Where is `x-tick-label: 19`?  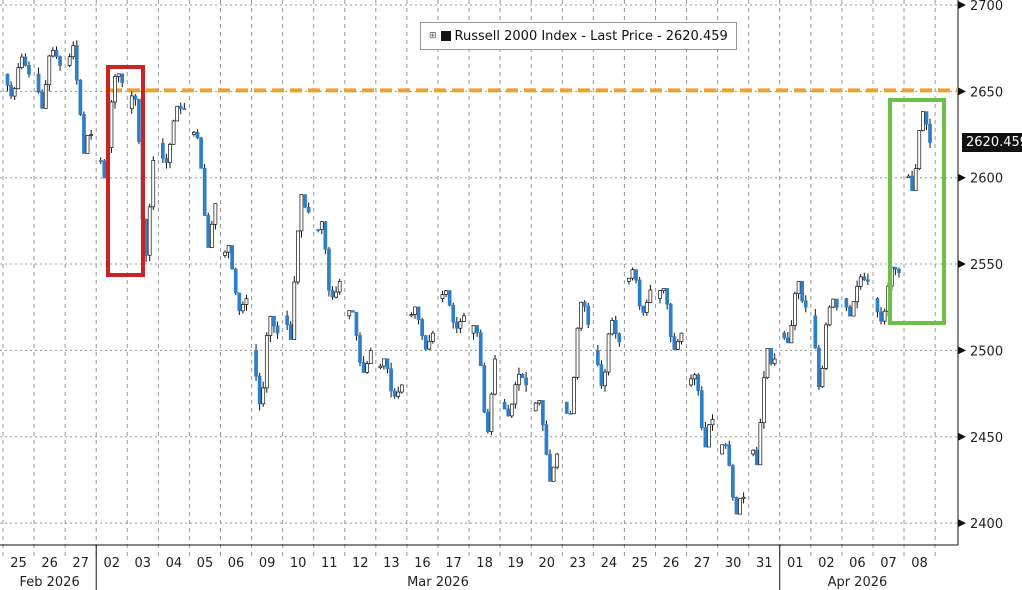
x-tick-label: 19 is located at coordinates (515, 563).